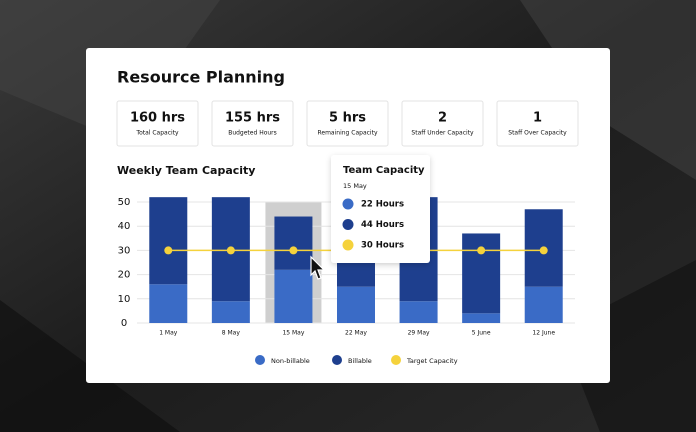 This screenshot has width=696, height=432. Describe the element at coordinates (537, 118) in the screenshot. I see `kpi-value: 1` at that location.